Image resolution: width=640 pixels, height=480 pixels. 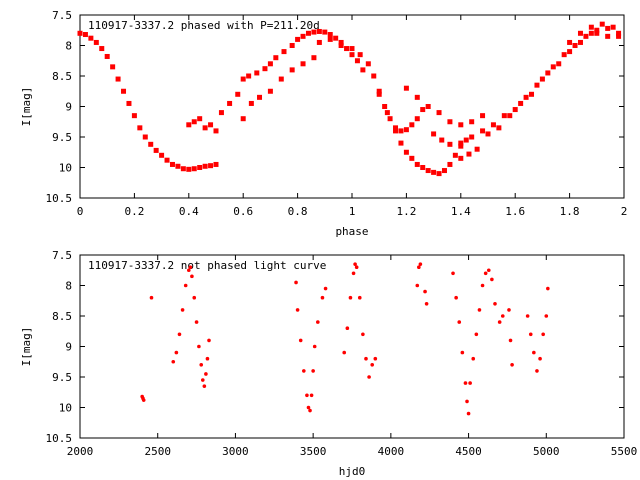 I want to click on y-tick-label: 8.5, so click(x=62, y=316).